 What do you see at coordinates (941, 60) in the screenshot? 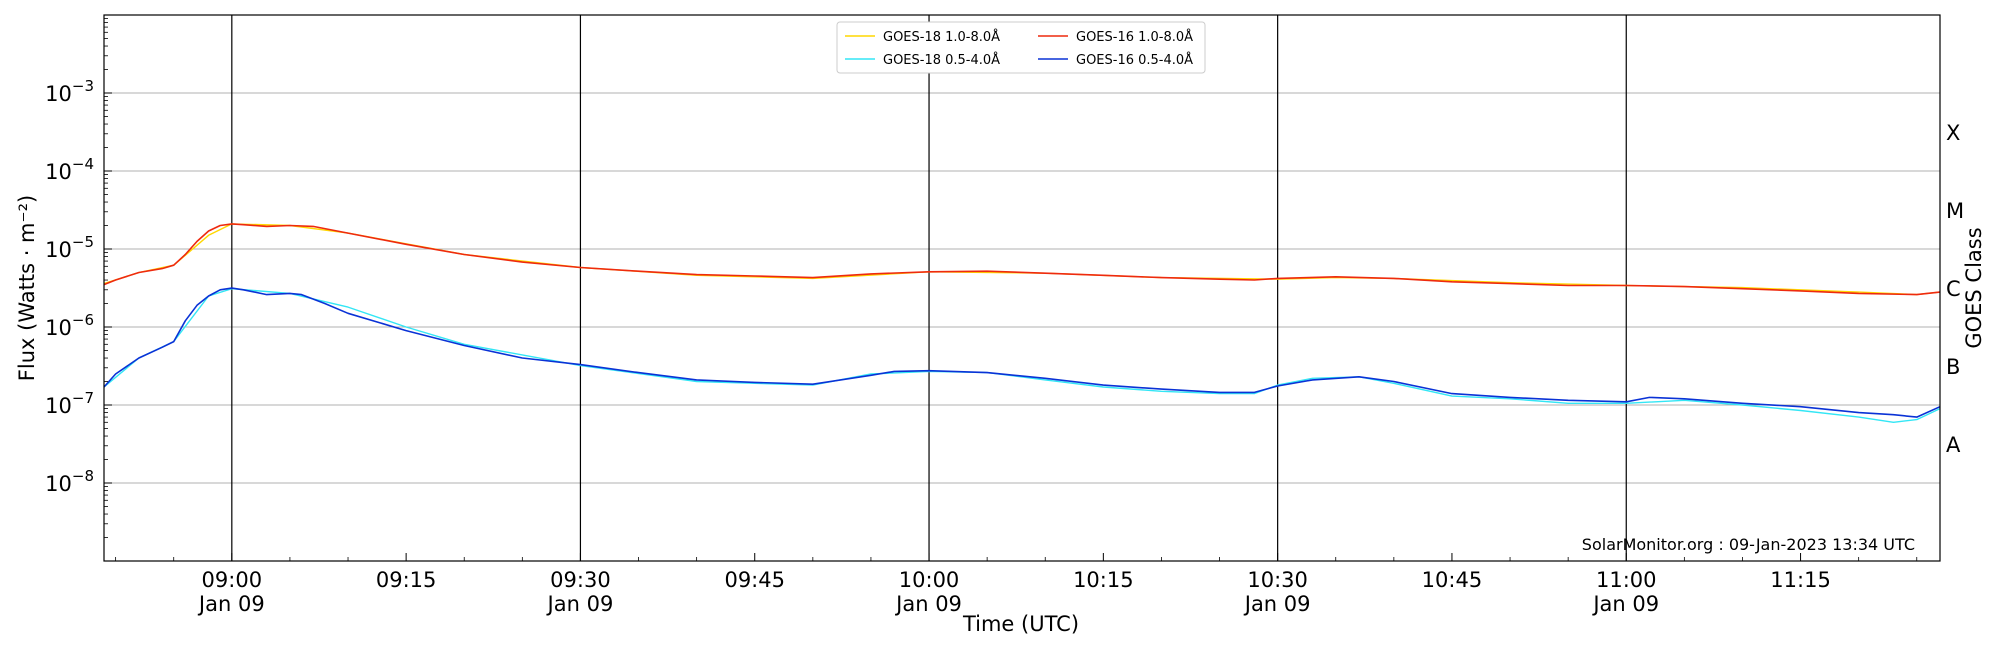
I see `legend-label: GOES-18 0.5-4.0Å` at bounding box center [941, 60].